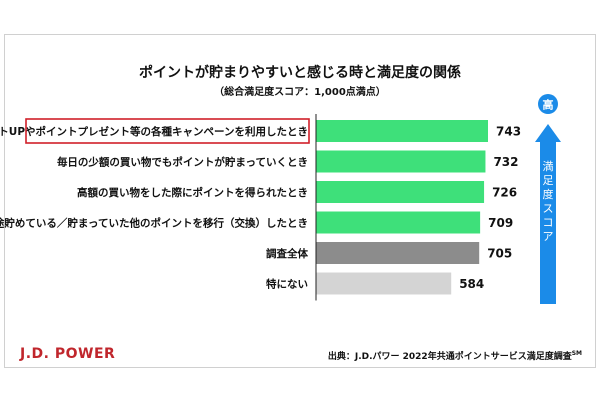  What do you see at coordinates (68, 354) in the screenshot?
I see `jd-power-logo: J.D. POWER` at bounding box center [68, 354].